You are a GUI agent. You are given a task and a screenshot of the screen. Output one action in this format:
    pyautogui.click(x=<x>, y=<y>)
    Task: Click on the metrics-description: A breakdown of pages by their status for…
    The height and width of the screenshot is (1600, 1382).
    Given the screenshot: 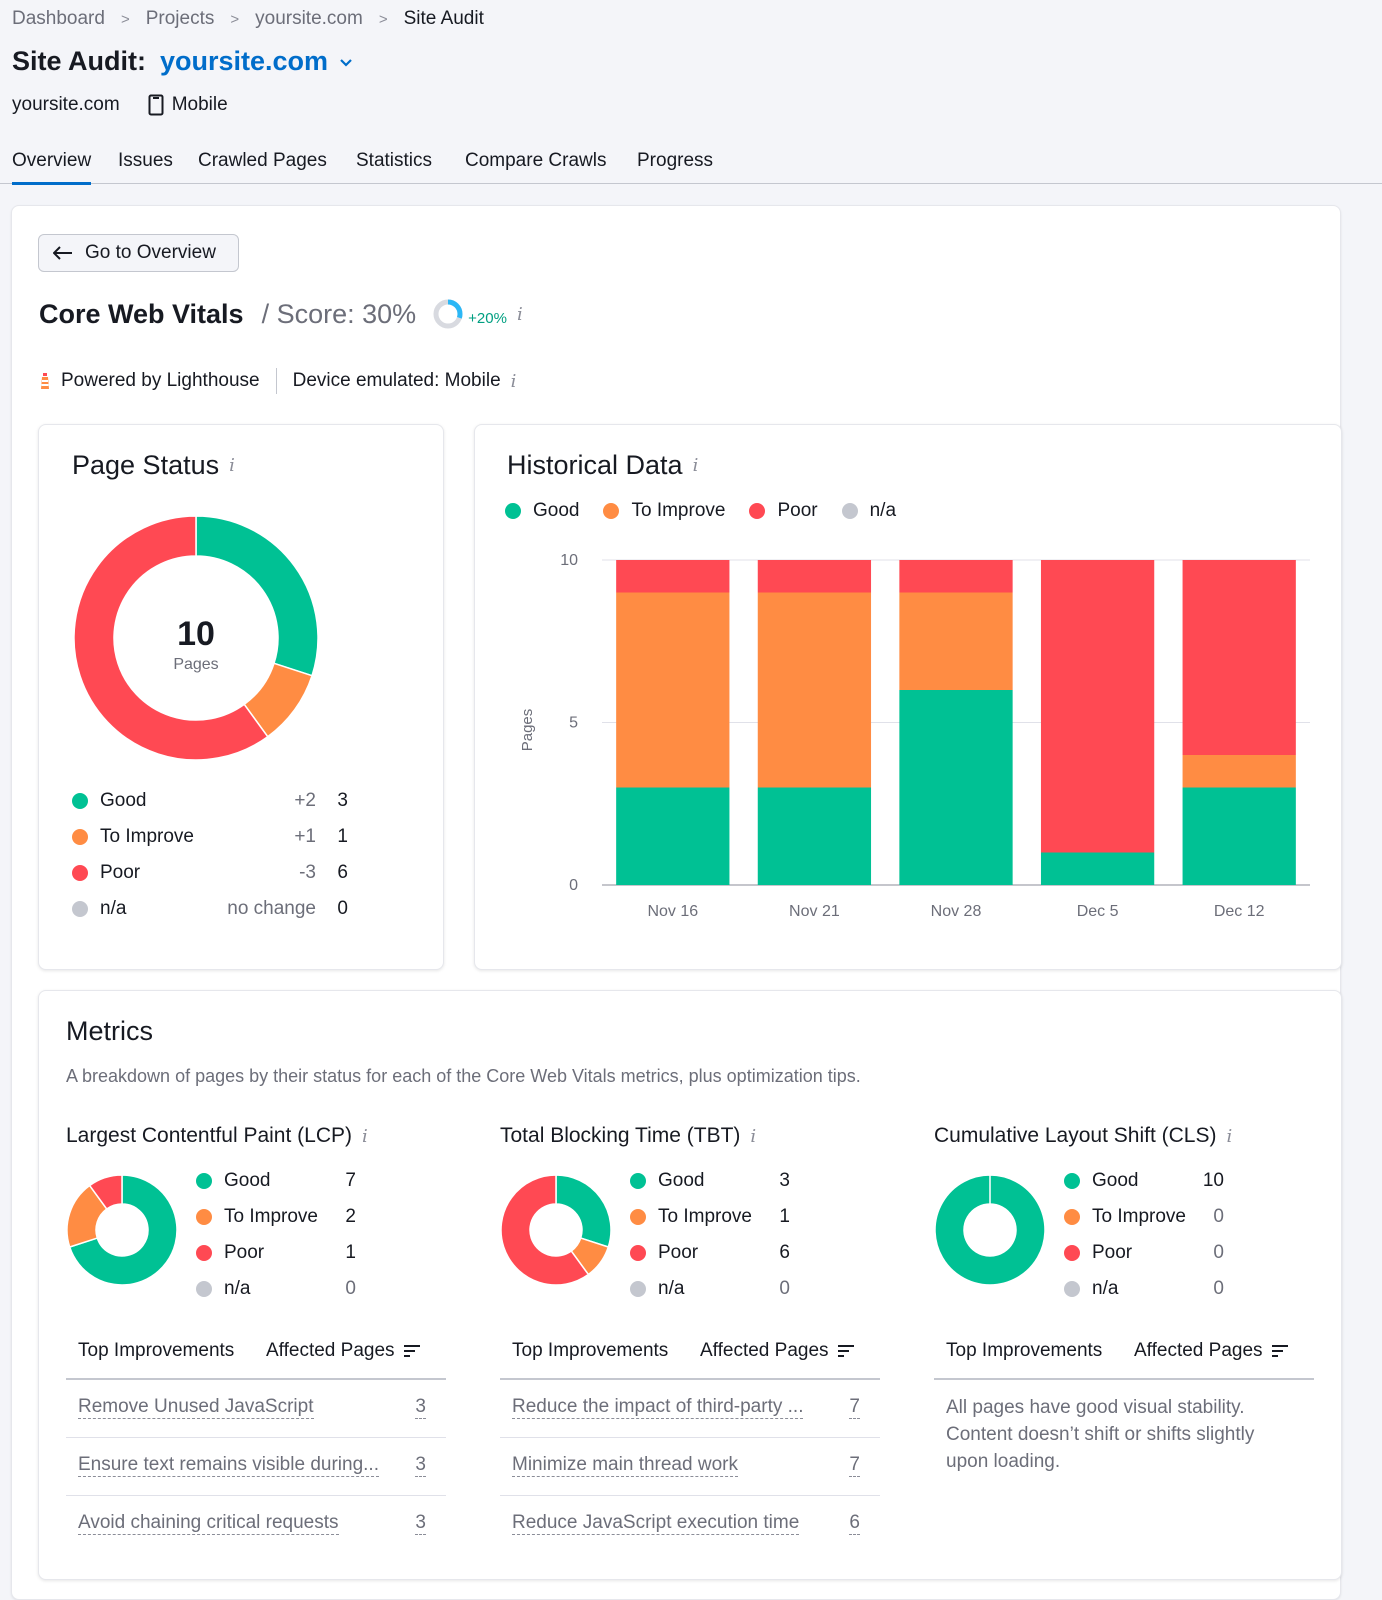 What is the action you would take?
    pyautogui.click(x=463, y=1076)
    